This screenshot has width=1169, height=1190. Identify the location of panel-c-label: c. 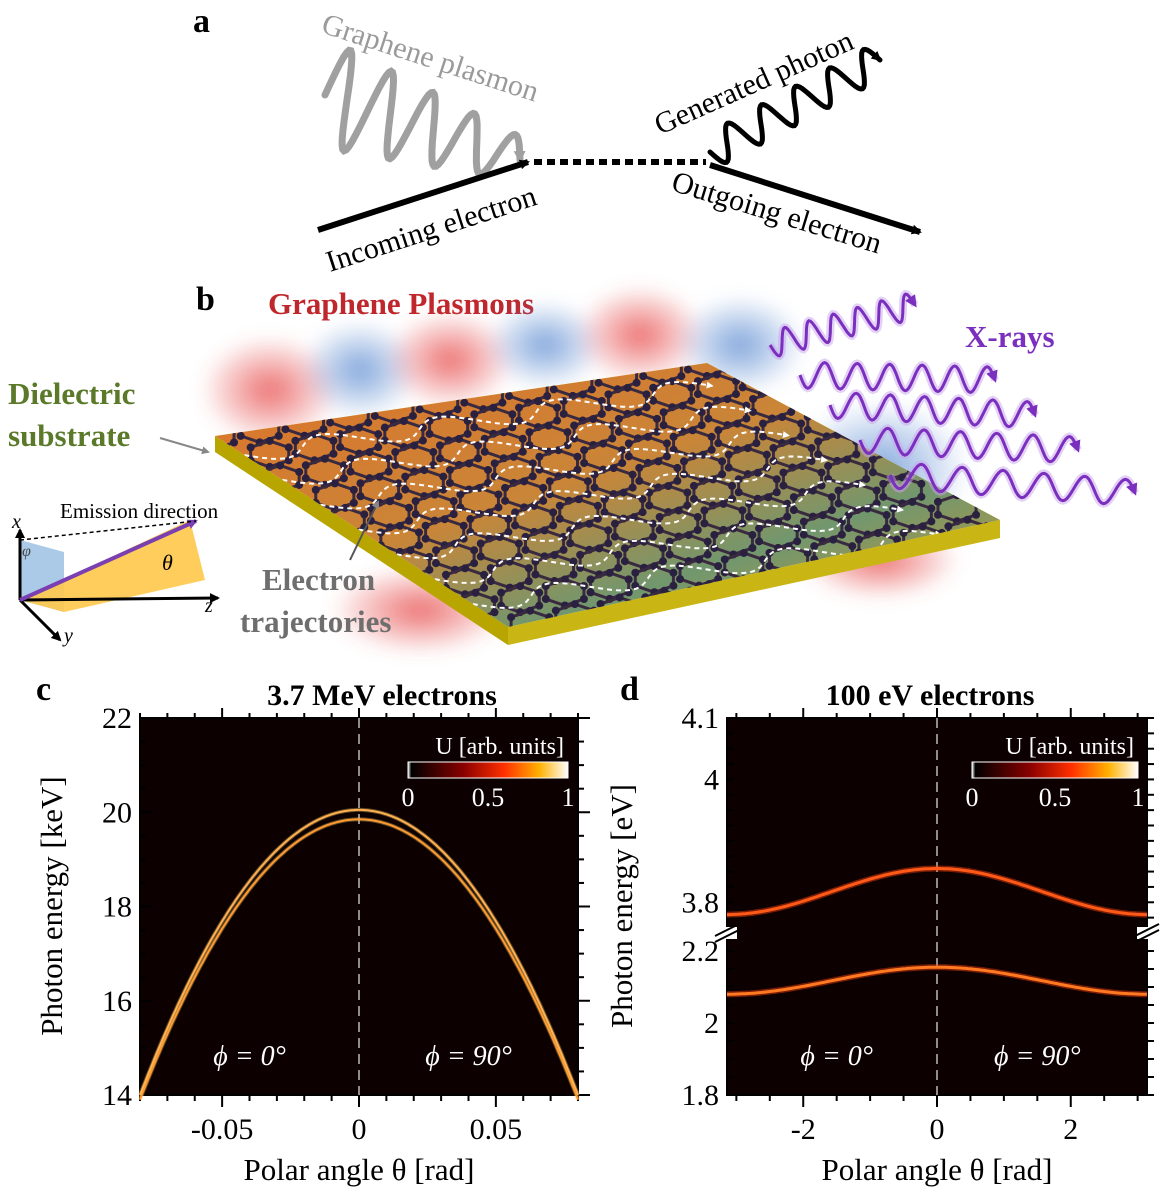
(43, 689).